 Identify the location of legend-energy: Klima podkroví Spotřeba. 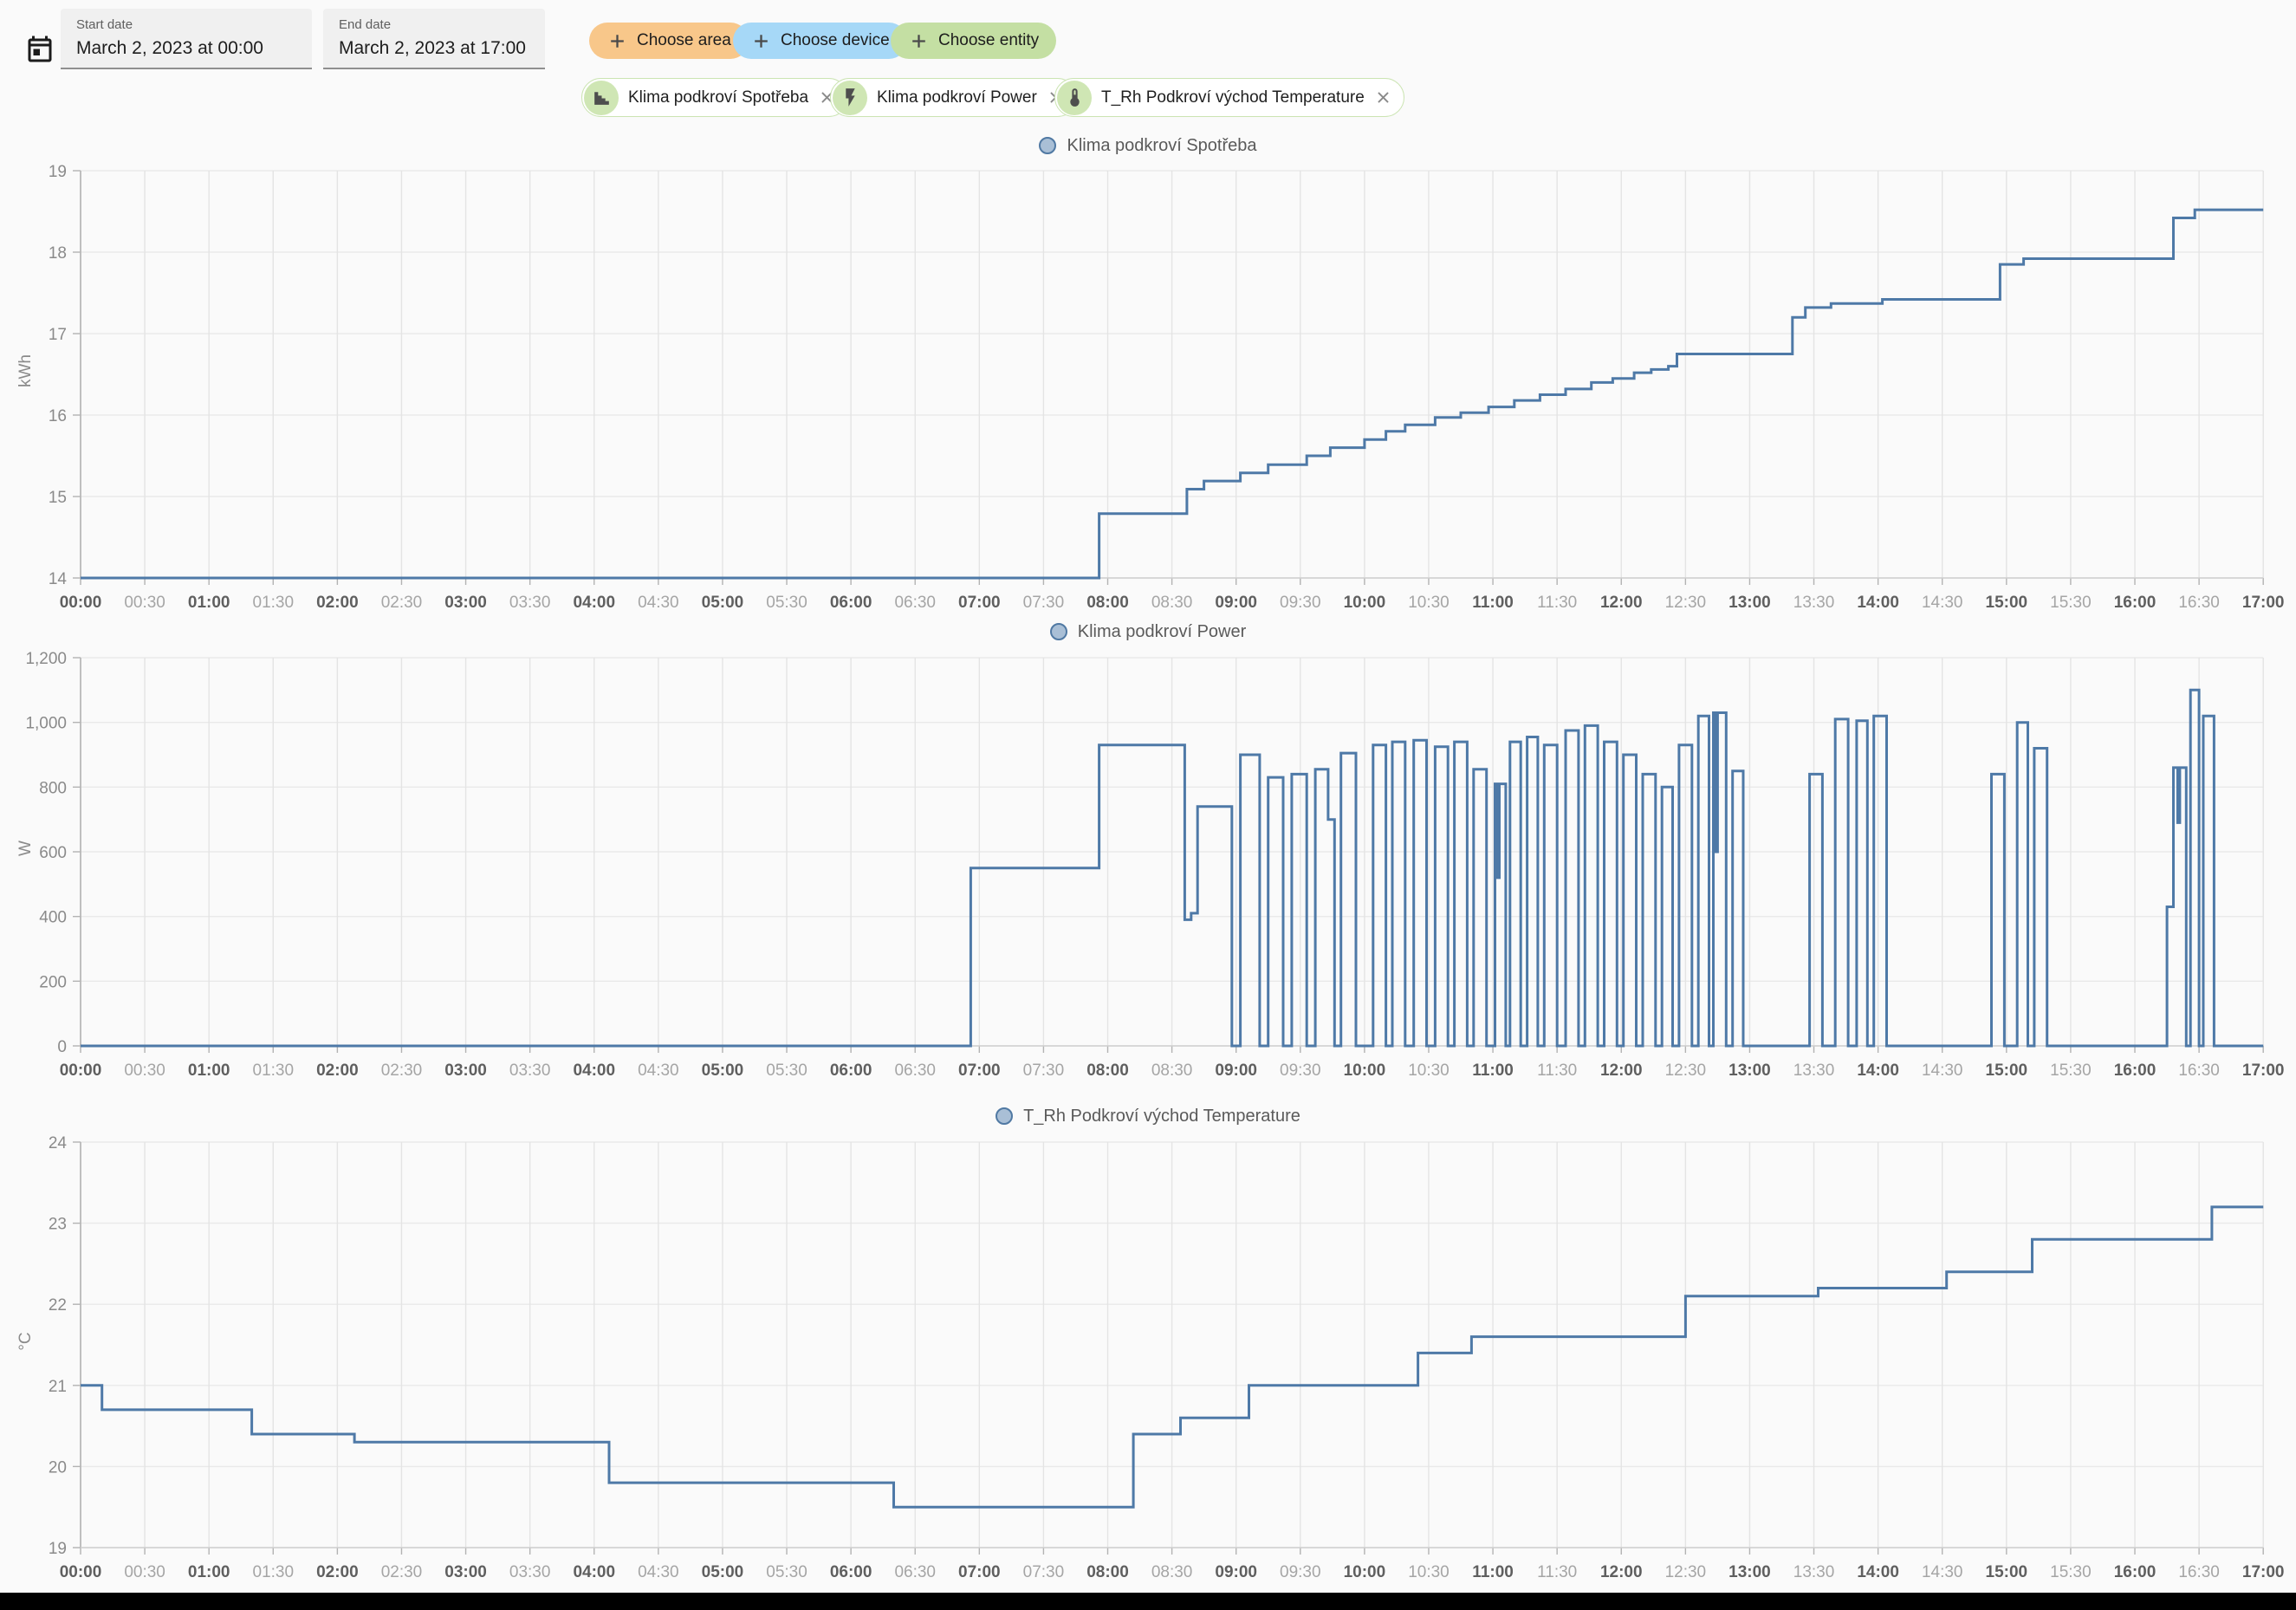
(1148, 145).